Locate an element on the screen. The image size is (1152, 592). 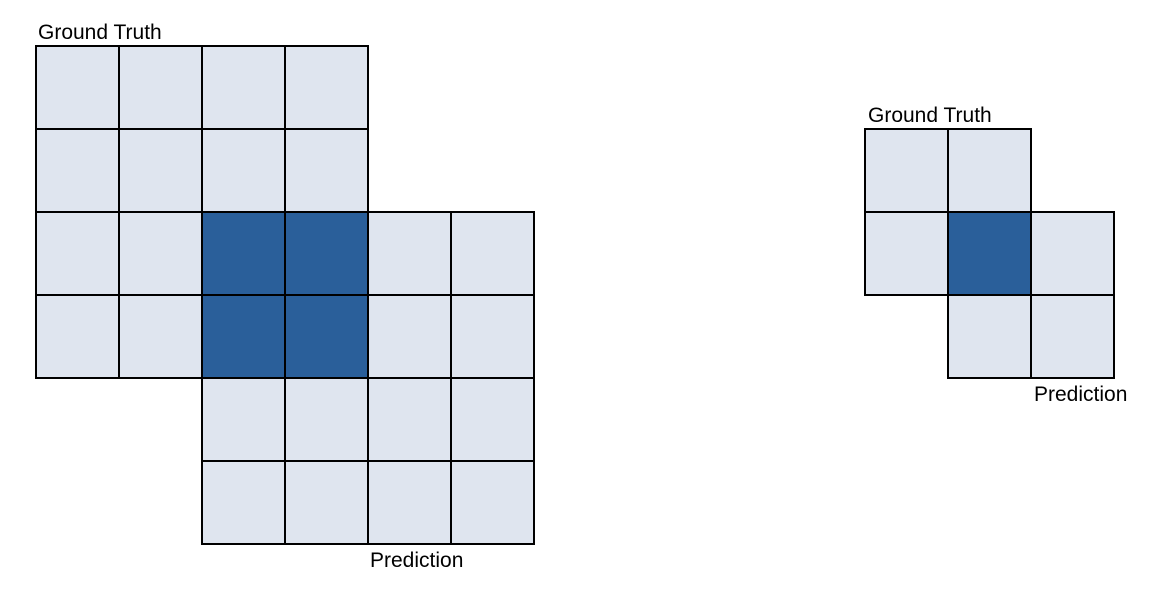
large-ground-truth-label: Ground Truth is located at coordinates (100, 32).